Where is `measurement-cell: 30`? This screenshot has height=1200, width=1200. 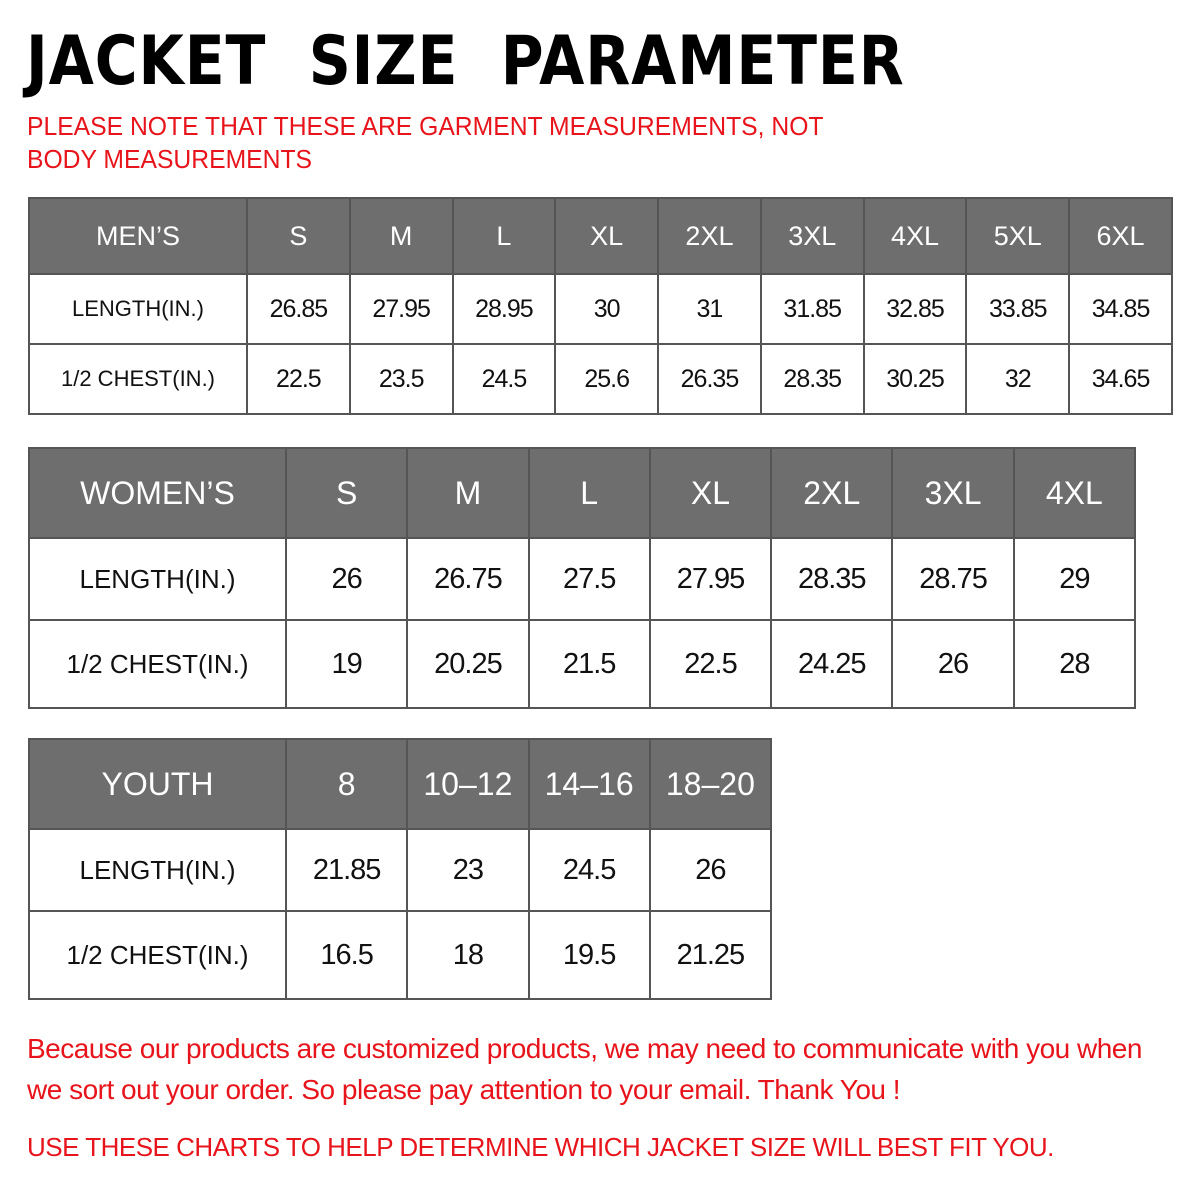 measurement-cell: 30 is located at coordinates (607, 309).